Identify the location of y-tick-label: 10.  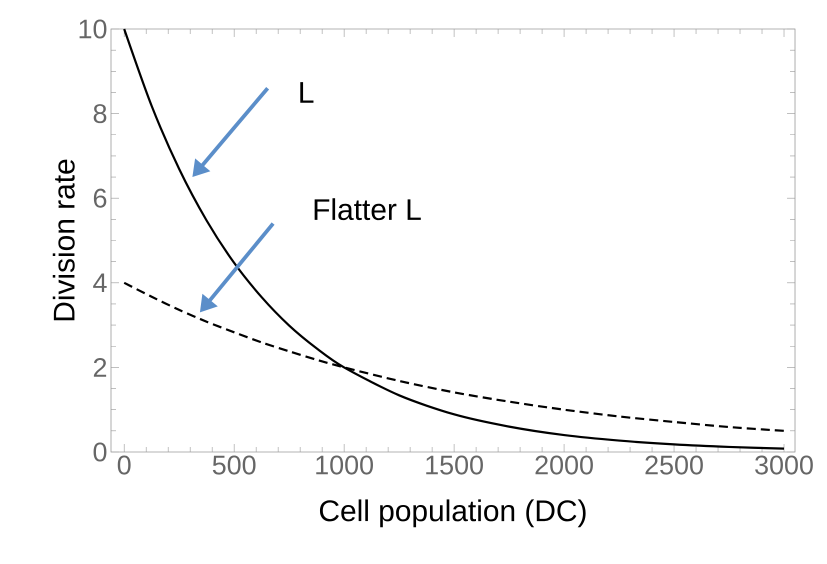
(93, 29).